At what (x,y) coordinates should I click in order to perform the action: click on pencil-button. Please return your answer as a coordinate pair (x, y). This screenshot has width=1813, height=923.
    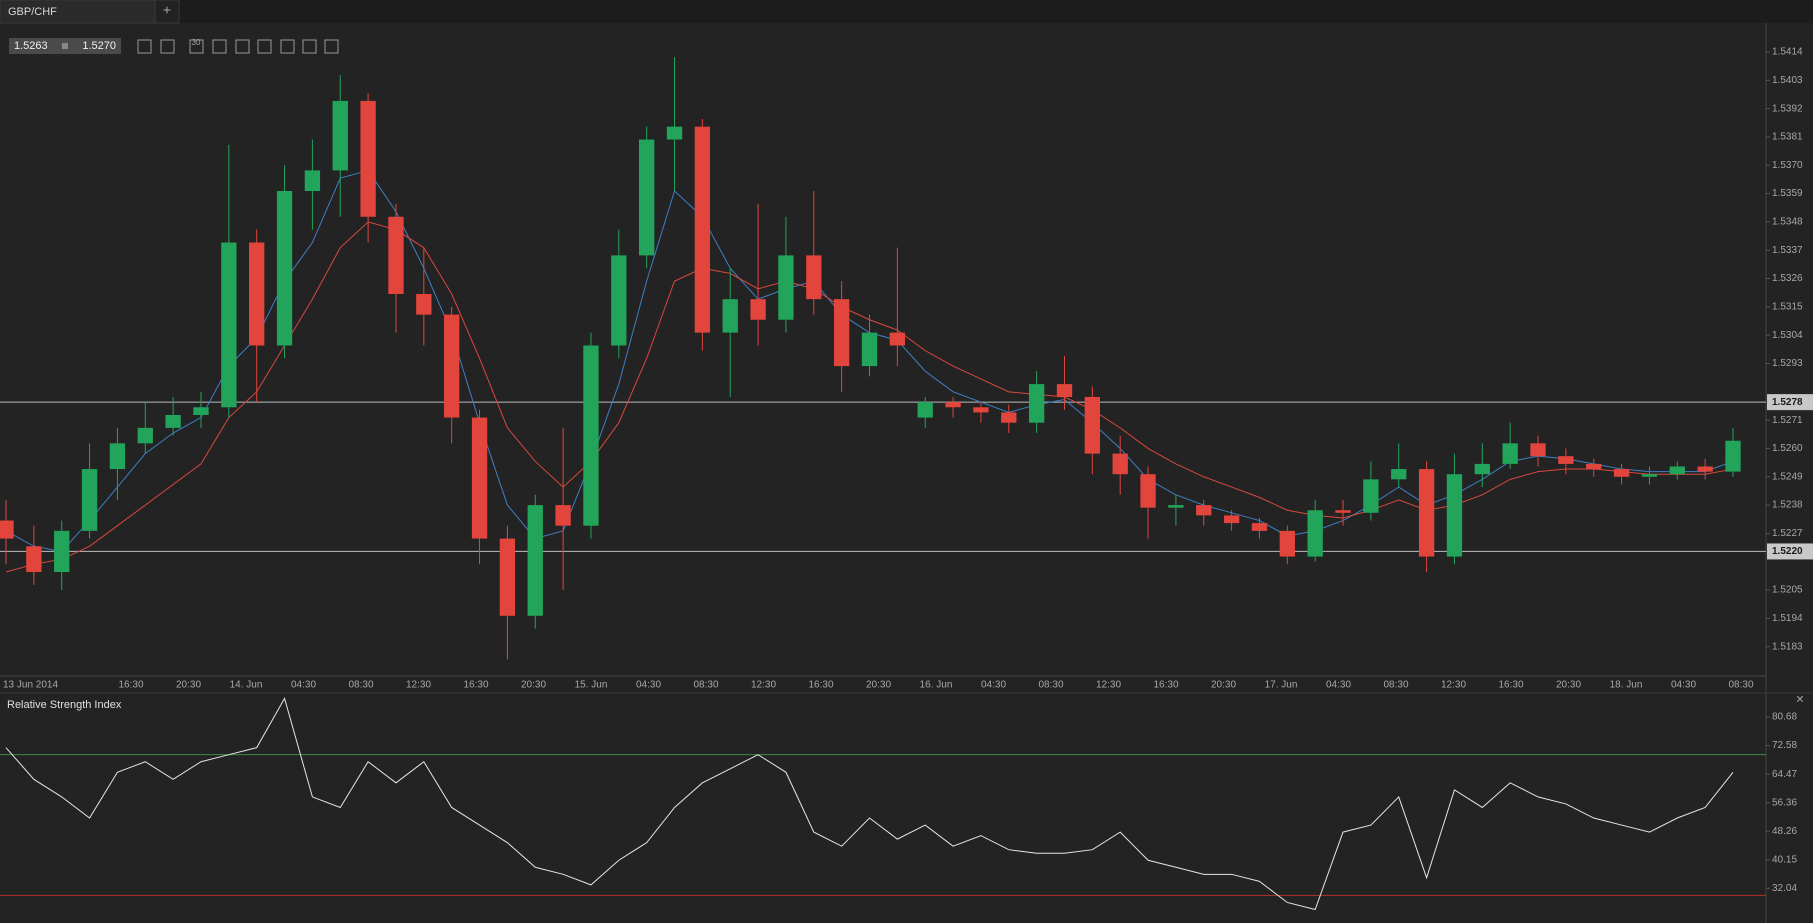
    Looking at the image, I should click on (331, 46).